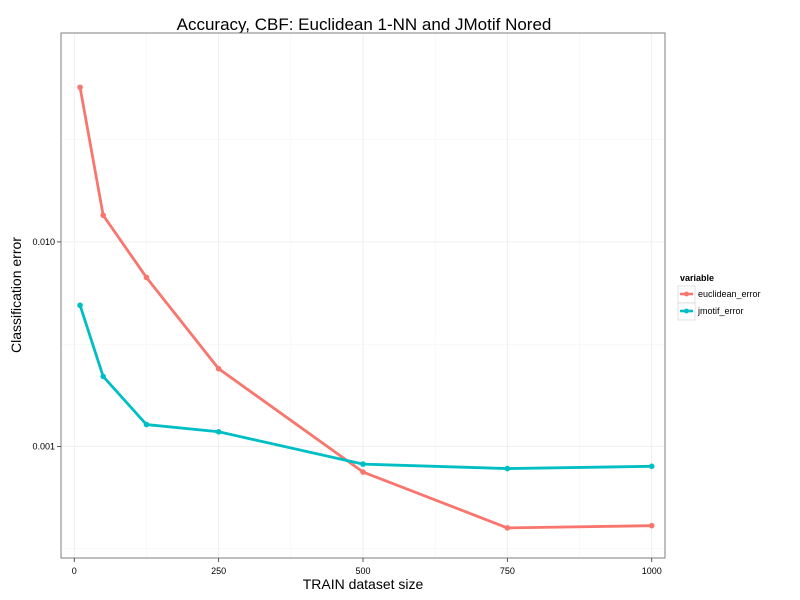 The height and width of the screenshot is (600, 800). Describe the element at coordinates (43, 242) in the screenshot. I see `y-tick-label: 0.010` at that location.